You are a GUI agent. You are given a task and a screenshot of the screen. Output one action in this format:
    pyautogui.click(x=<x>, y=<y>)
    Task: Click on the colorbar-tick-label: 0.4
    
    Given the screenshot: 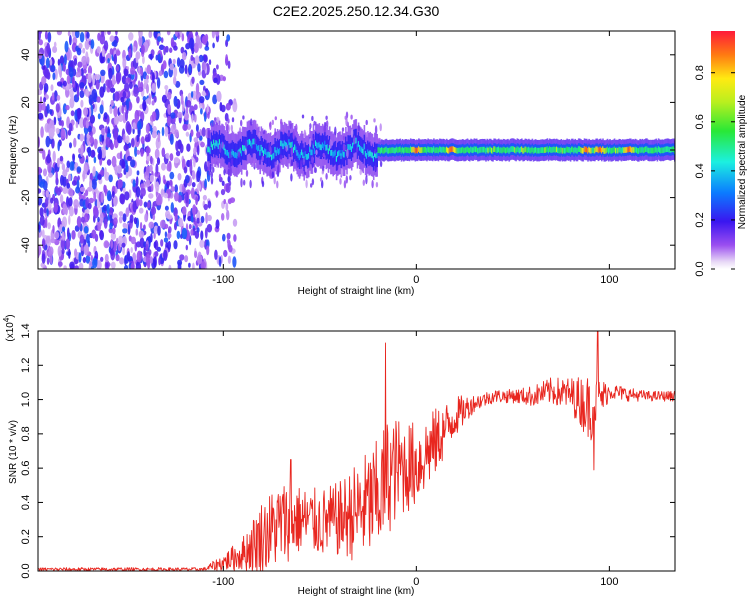 What is the action you would take?
    pyautogui.click(x=700, y=170)
    